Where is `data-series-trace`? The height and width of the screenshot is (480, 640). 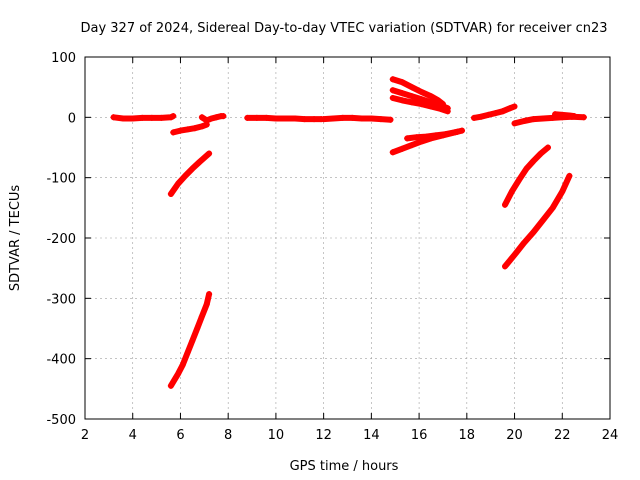
data-series-trace is located at coordinates (537, 221).